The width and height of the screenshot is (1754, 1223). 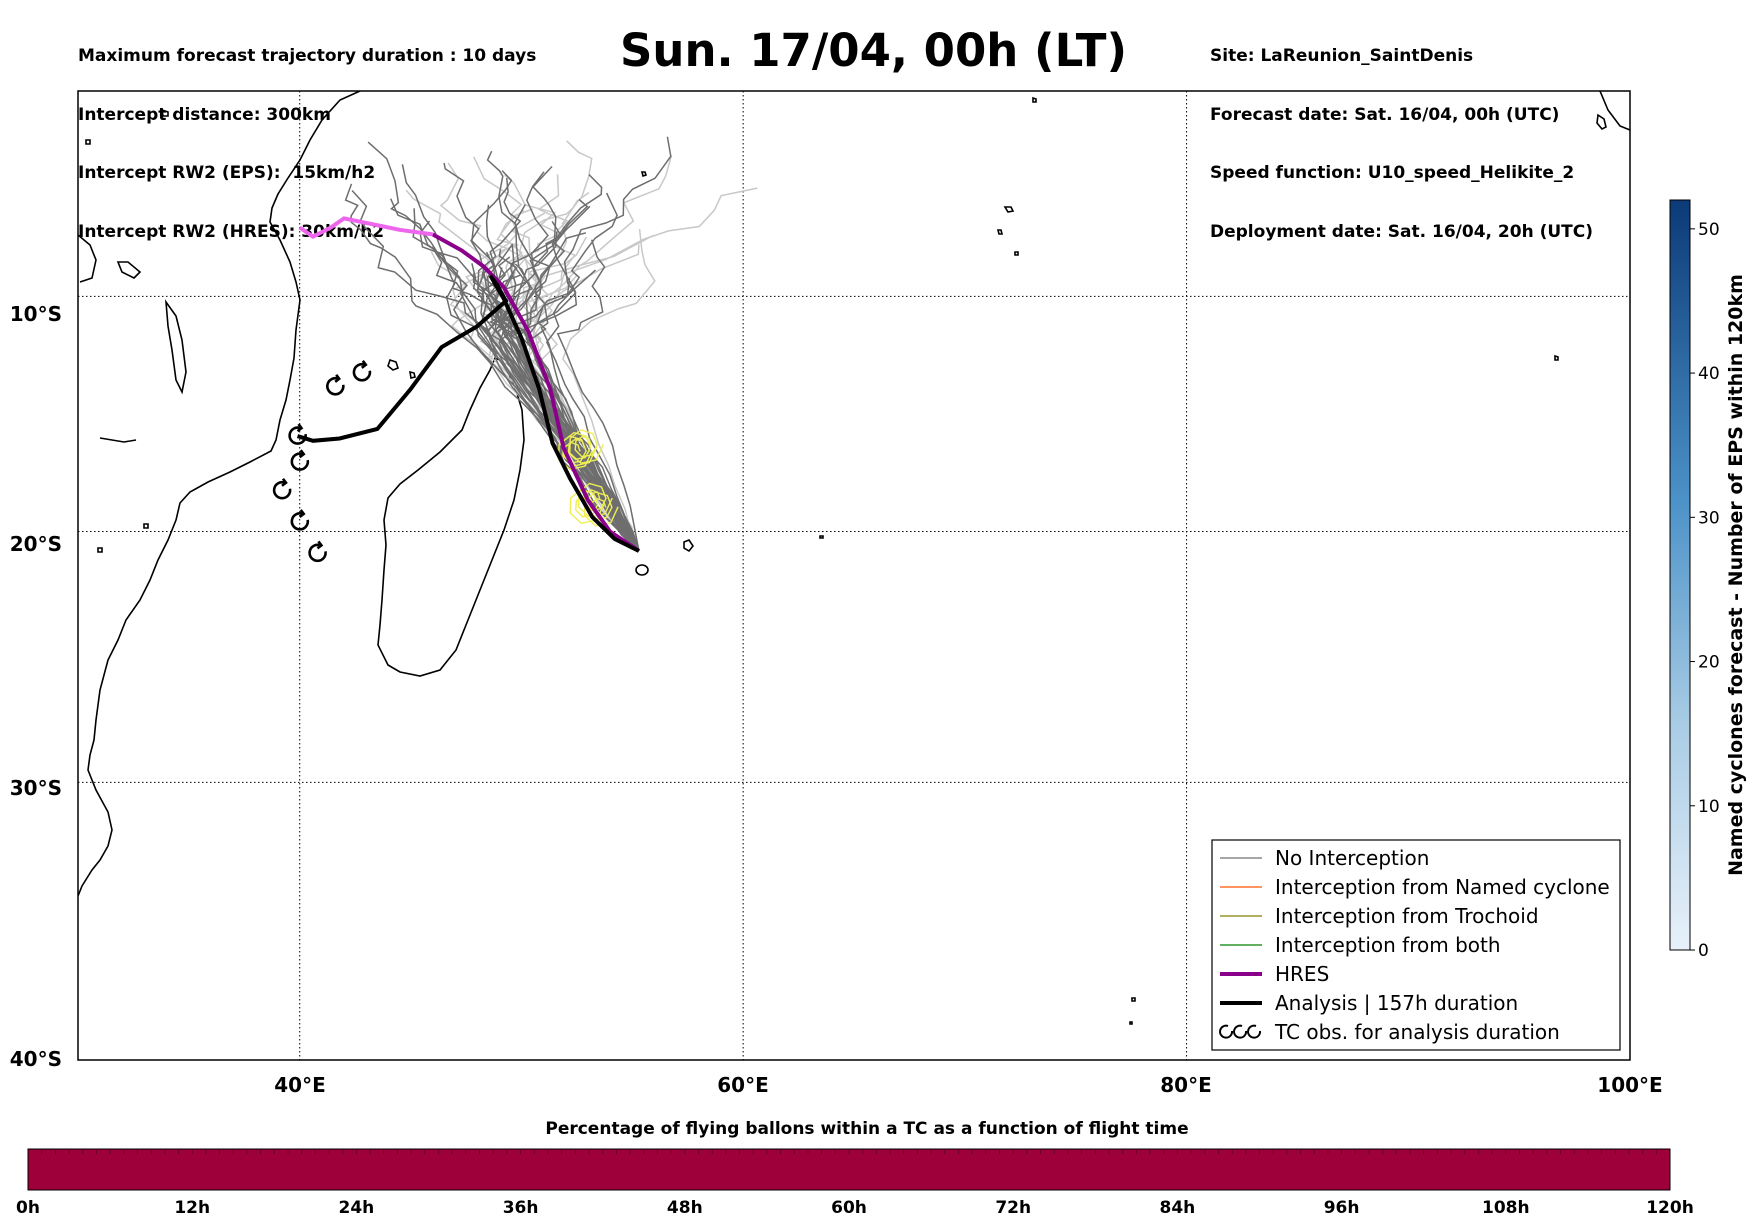 I want to click on lat-label: 20°S, so click(x=36, y=544).